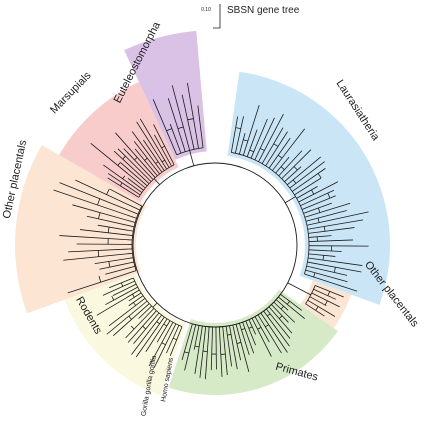  Describe the element at coordinates (192, 158) in the screenshot. I see `branch-stem-euteleostomorpha` at that location.